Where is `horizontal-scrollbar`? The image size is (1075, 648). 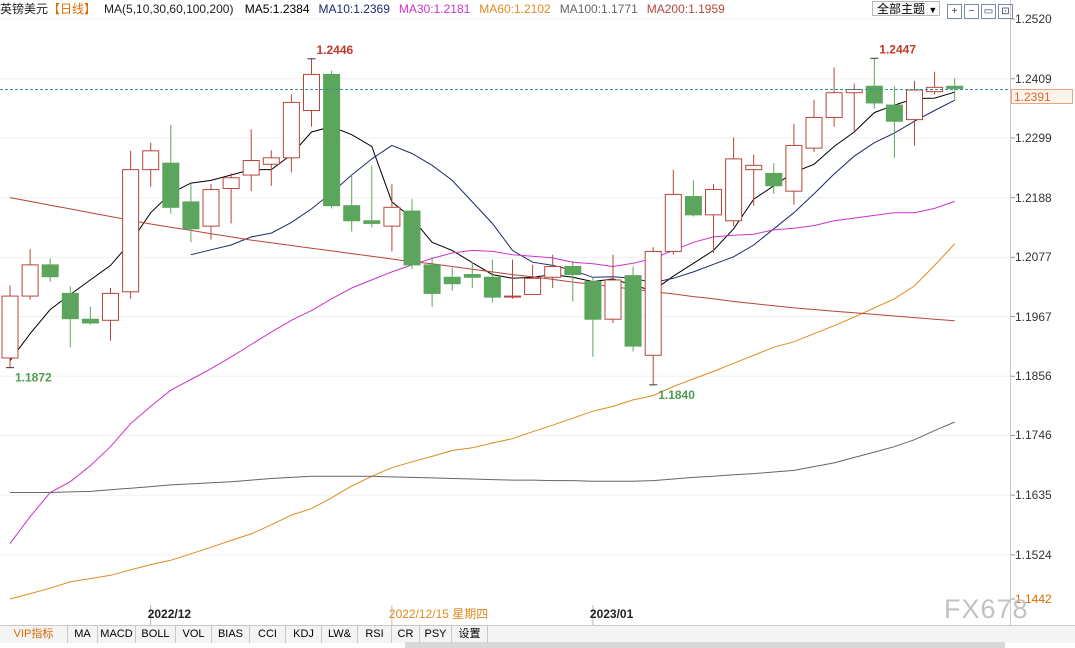
horizontal-scrollbar is located at coordinates (705, 645).